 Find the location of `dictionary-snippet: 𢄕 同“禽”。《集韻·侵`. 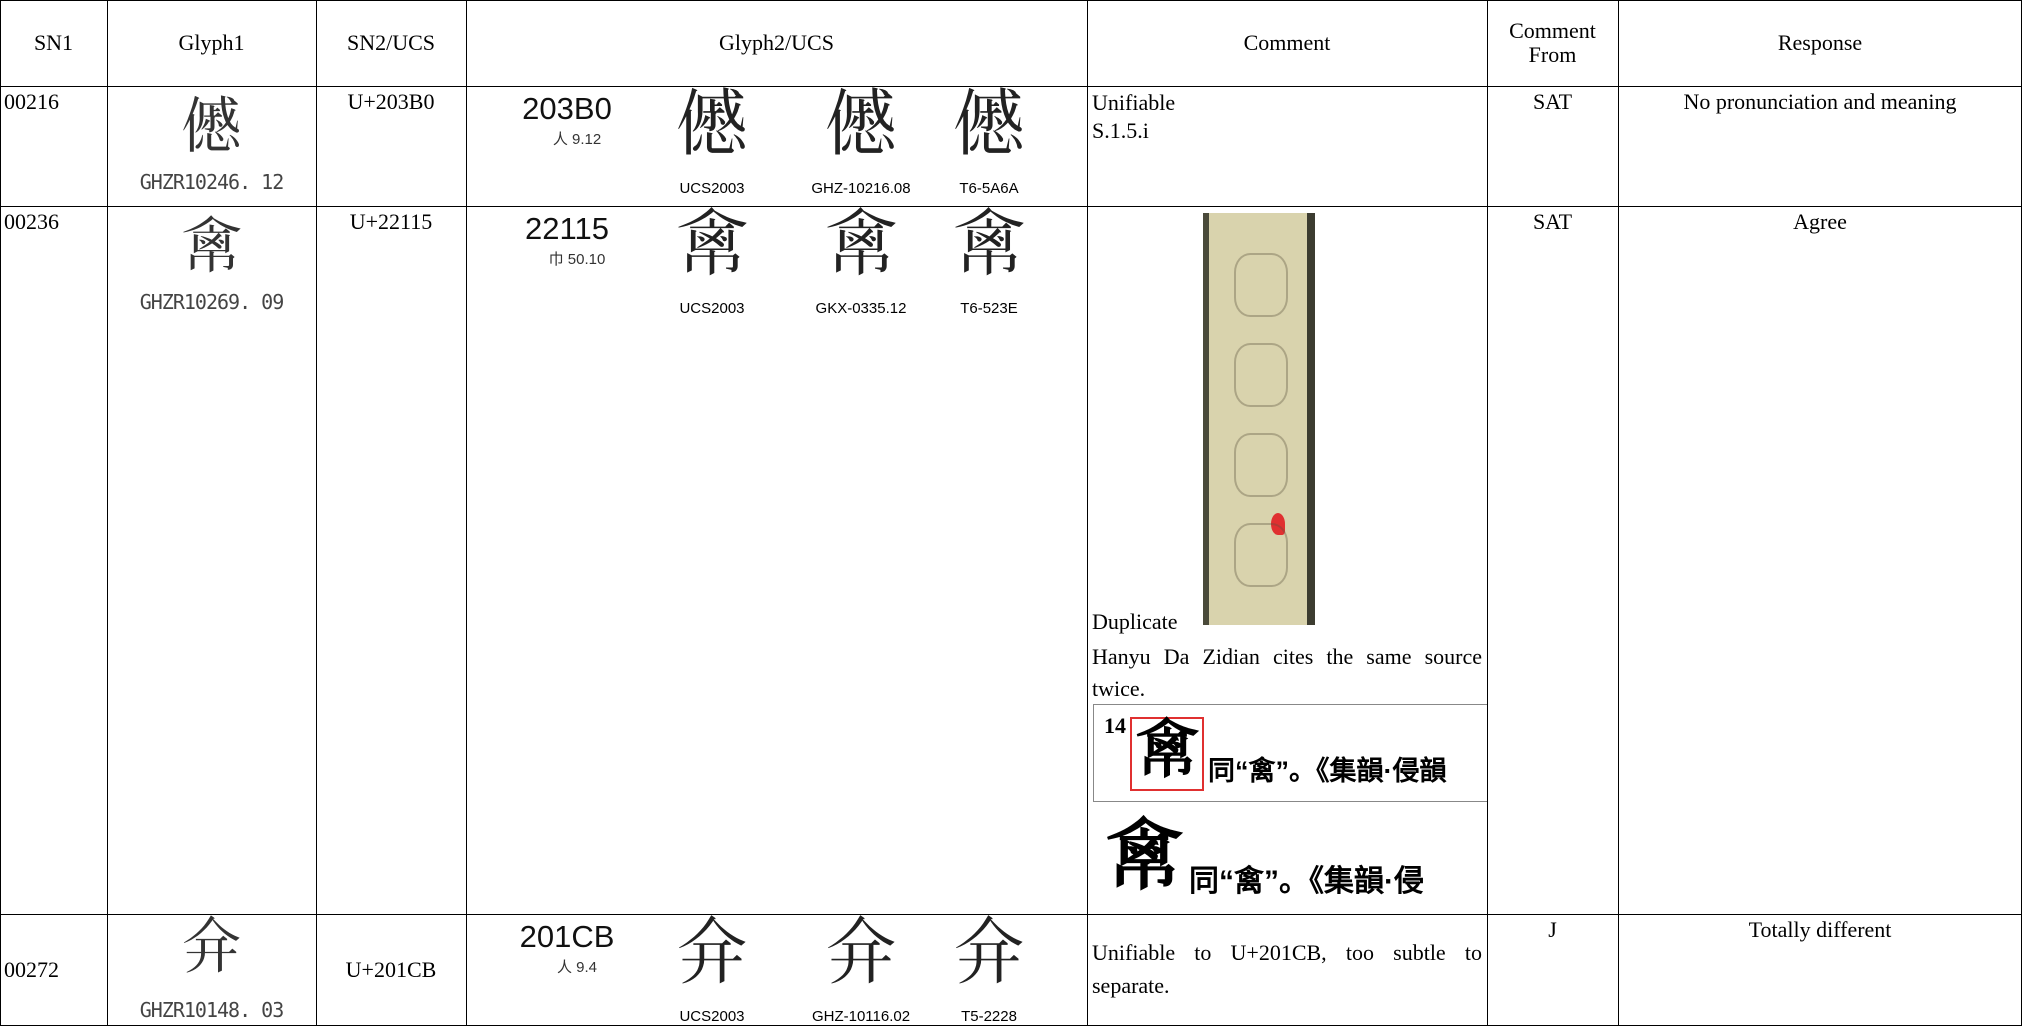

dictionary-snippet: 𢄕 同“禽”。《集韻·侵 is located at coordinates (1290, 858).